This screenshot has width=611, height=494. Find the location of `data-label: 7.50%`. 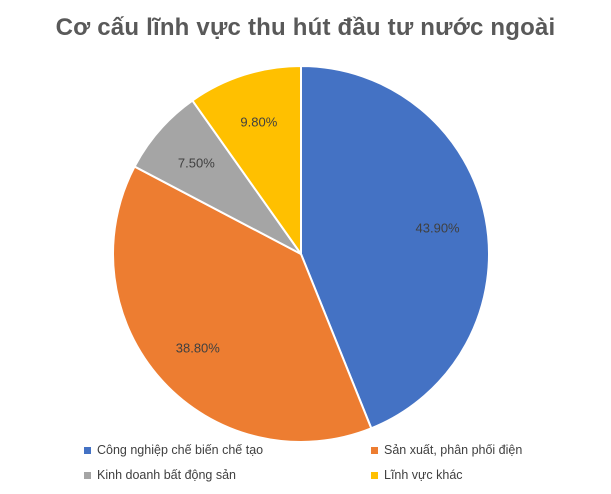

data-label: 7.50% is located at coordinates (196, 162).